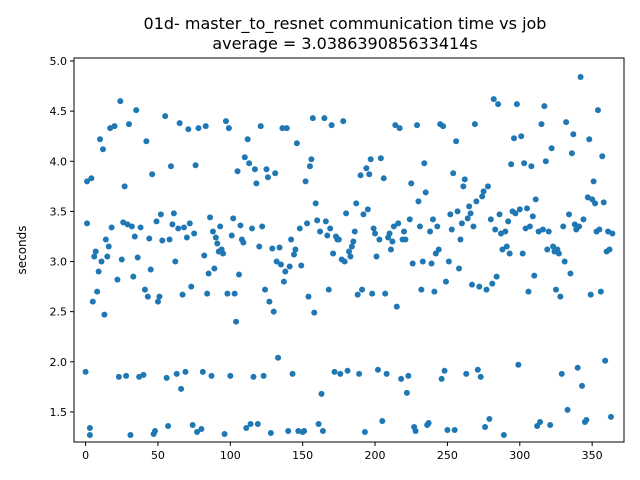 This screenshot has width=640, height=480. I want to click on x-axis-ticks: 0 50 100 150 200 250 300 350, so click(342, 452).